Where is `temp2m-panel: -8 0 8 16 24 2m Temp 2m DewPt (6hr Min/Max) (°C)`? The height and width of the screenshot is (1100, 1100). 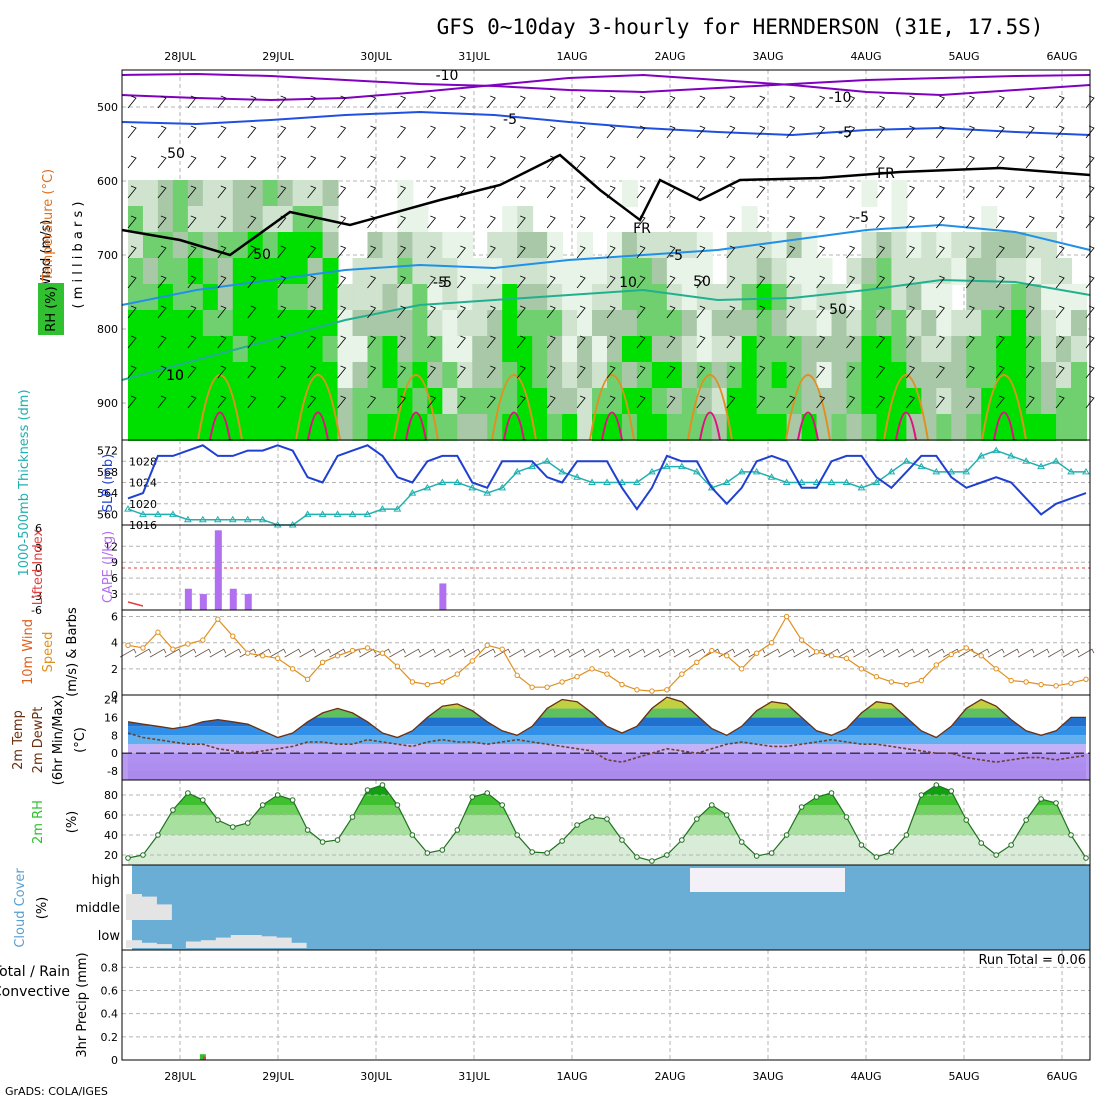
temp2m-panel: -8 0 8 16 24 2m Temp 2m DewPt (6hr Min/Max) (°C) is located at coordinates (551, 739).